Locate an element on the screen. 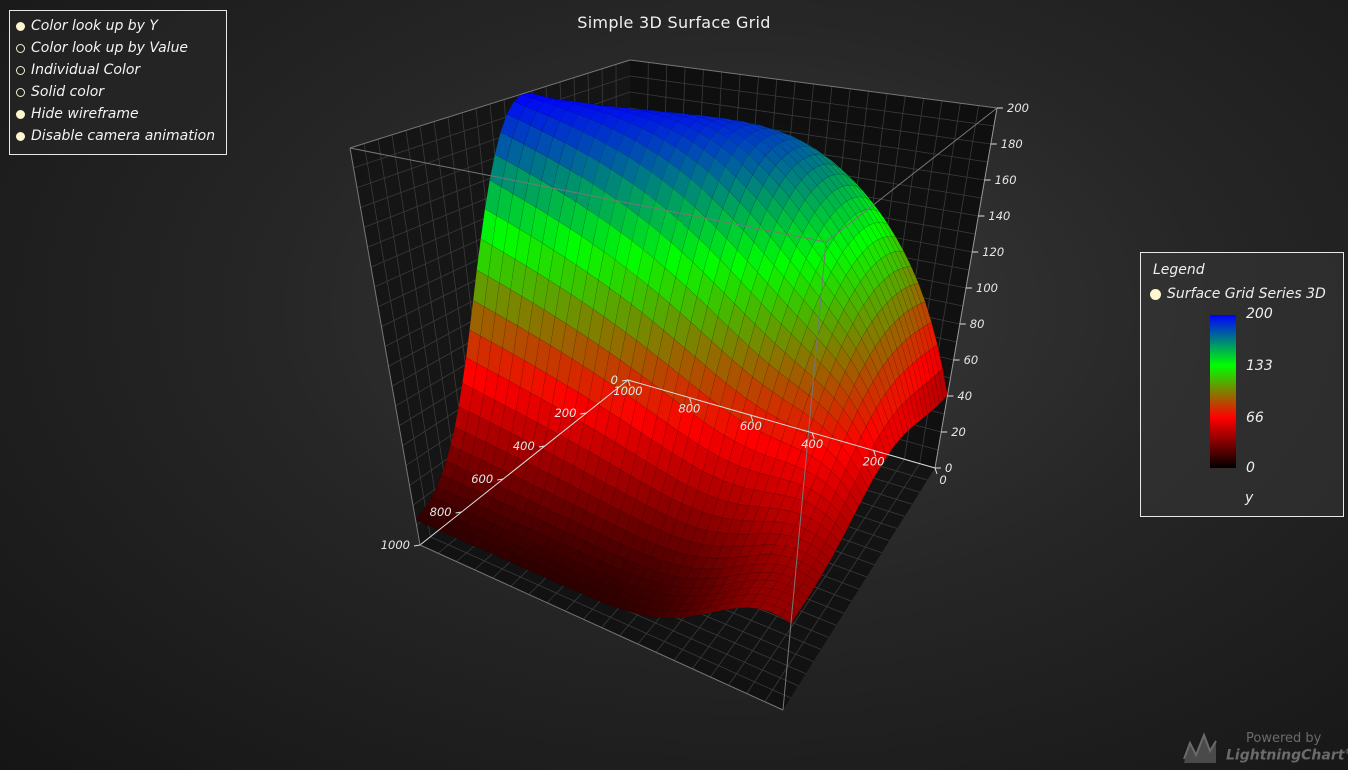  x-tick-label: 0 is located at coordinates (942, 480).